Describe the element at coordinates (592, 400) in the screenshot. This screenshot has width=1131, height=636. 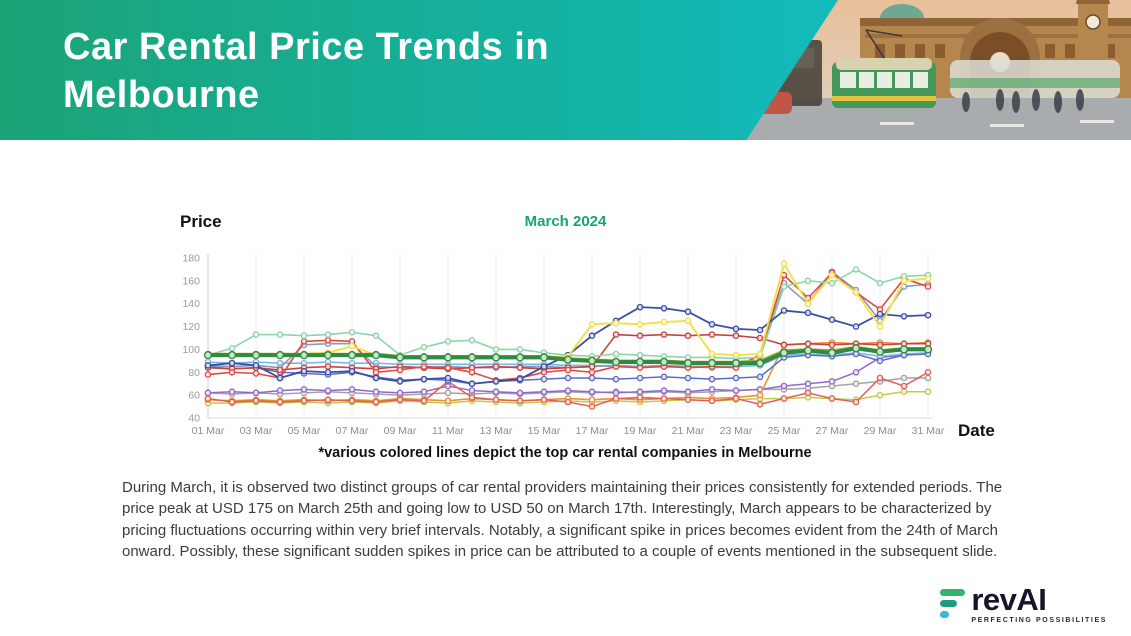
I see `series-marker-company-orange` at that location.